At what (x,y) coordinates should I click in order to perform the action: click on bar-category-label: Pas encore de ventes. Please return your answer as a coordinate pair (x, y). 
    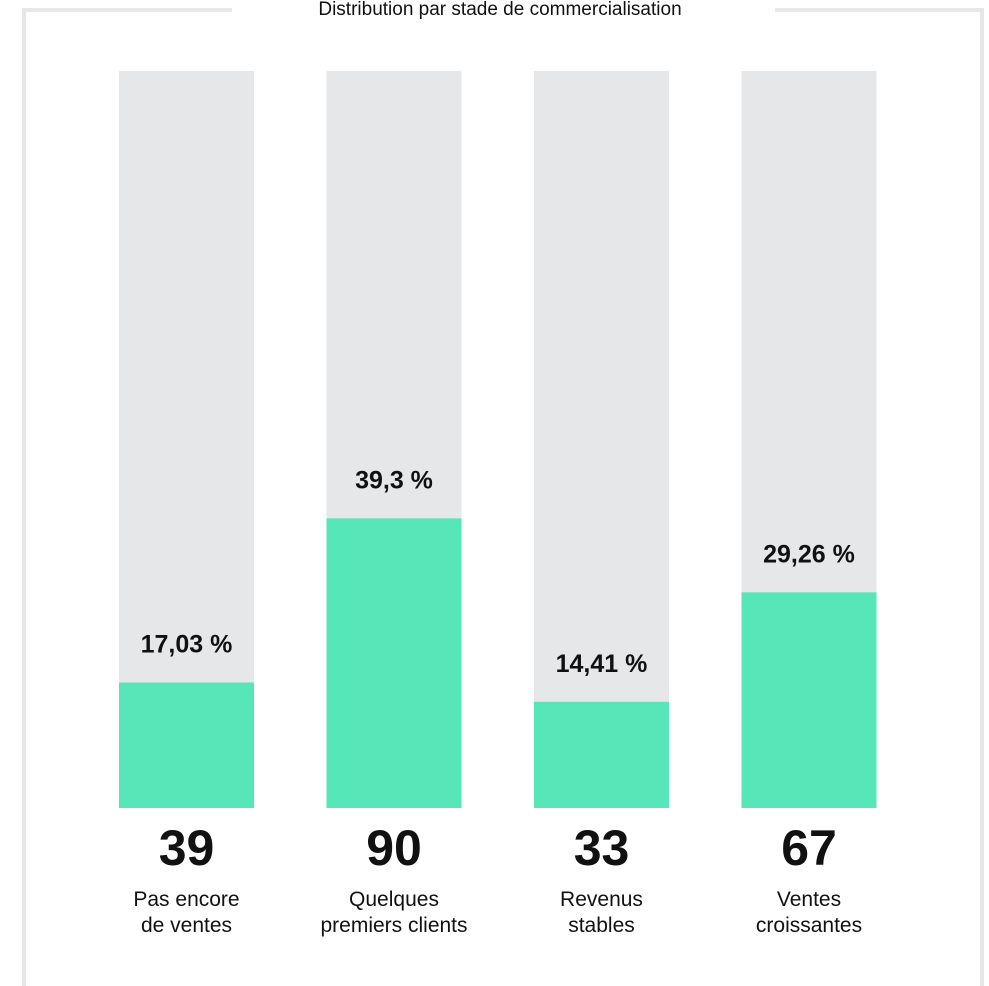
    Looking at the image, I should click on (186, 912).